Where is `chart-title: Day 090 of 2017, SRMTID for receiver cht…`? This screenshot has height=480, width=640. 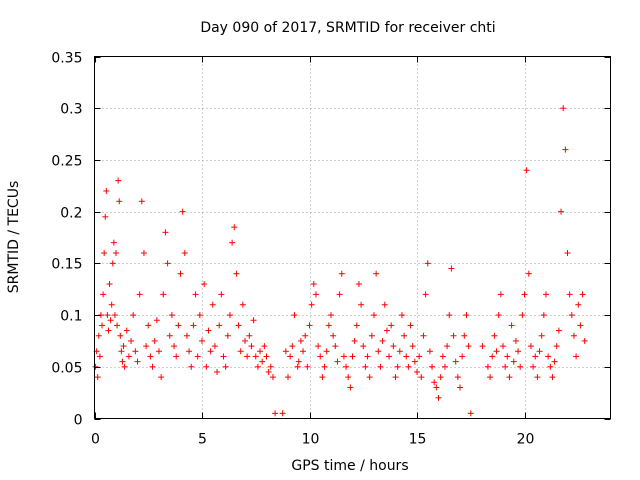 chart-title: Day 090 of 2017, SRMTID for receiver cht… is located at coordinates (347, 28).